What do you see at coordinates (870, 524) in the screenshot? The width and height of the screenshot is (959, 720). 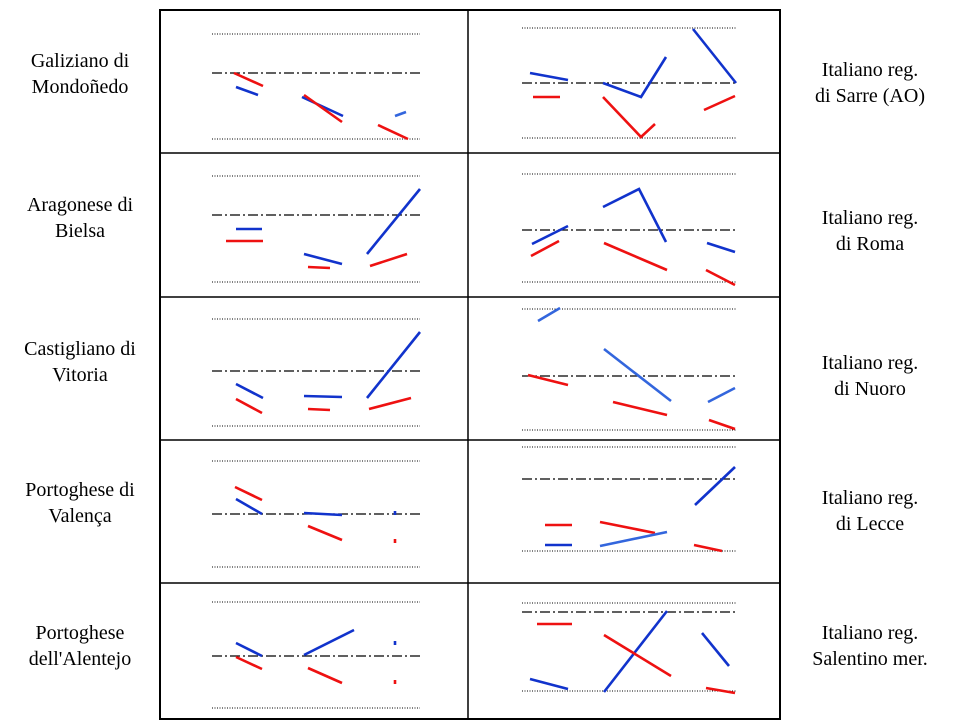 I see `row-4-right-label-line-2: di Lecce` at bounding box center [870, 524].